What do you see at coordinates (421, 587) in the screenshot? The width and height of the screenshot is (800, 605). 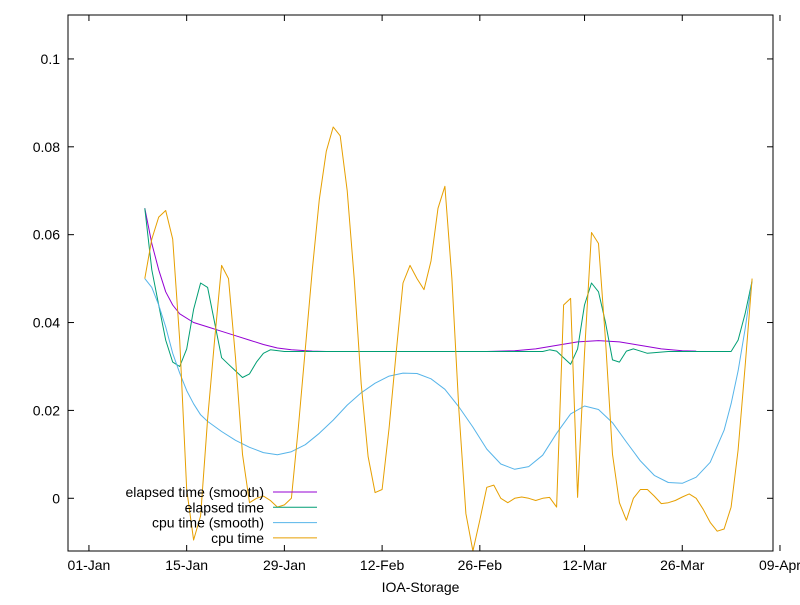 I see `x-axis-label: IOA-Storage` at bounding box center [421, 587].